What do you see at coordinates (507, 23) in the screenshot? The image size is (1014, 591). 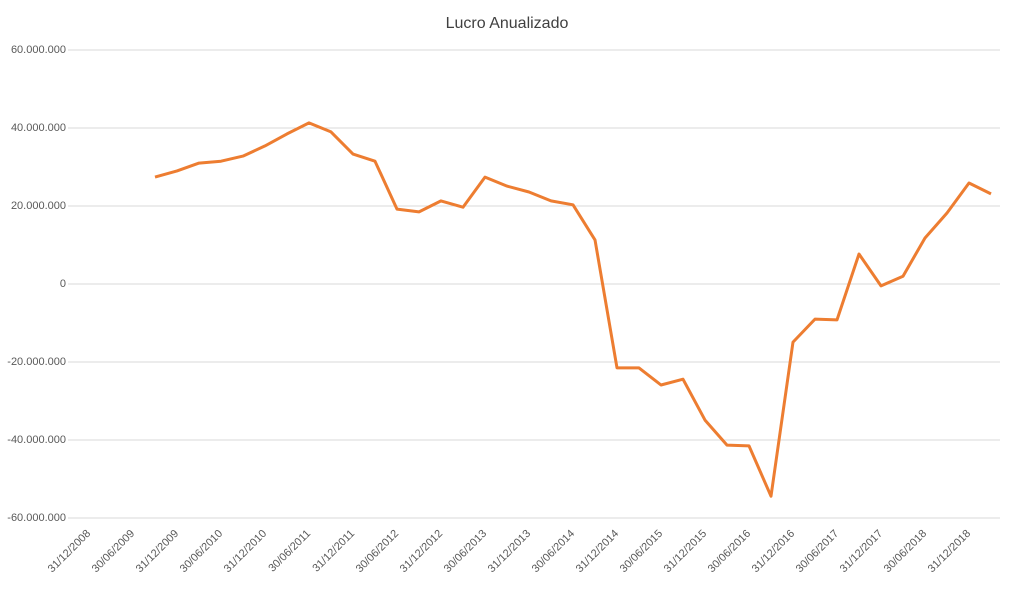 I see `chart-title: Lucro Anualizado` at bounding box center [507, 23].